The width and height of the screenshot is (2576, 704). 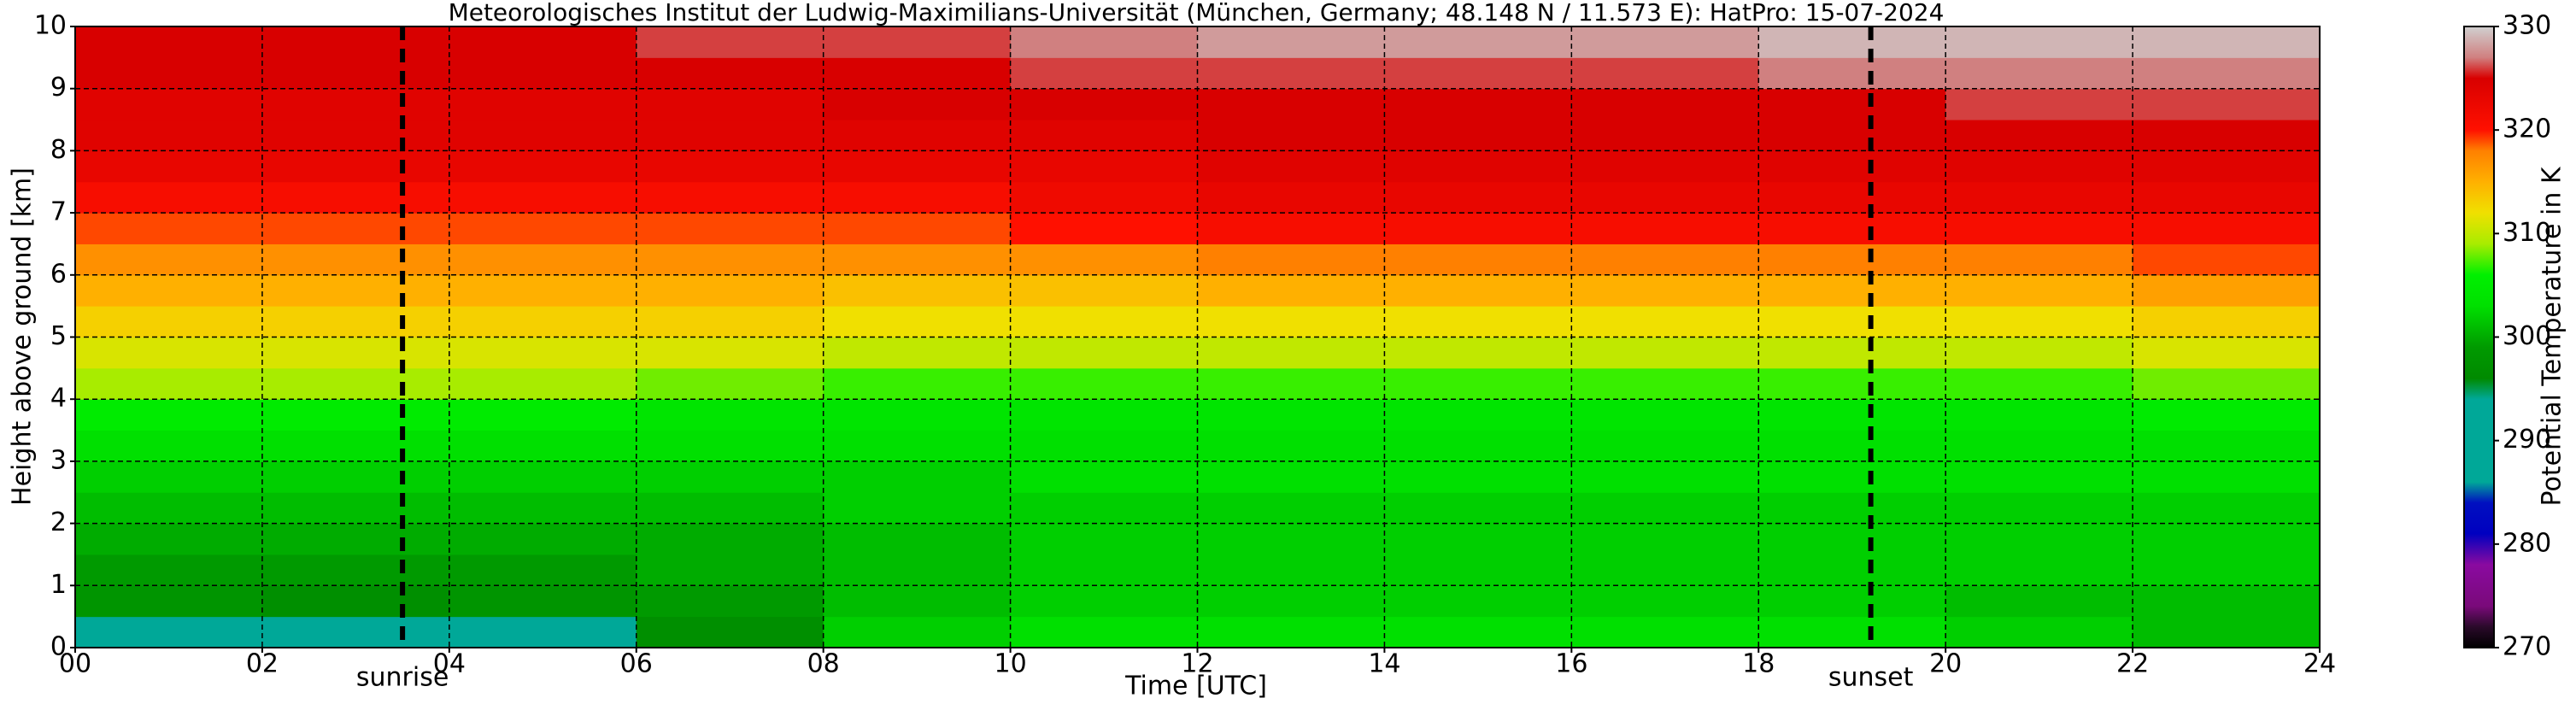 What do you see at coordinates (2527, 336) in the screenshot?
I see `colorbar-tick-label: 300` at bounding box center [2527, 336].